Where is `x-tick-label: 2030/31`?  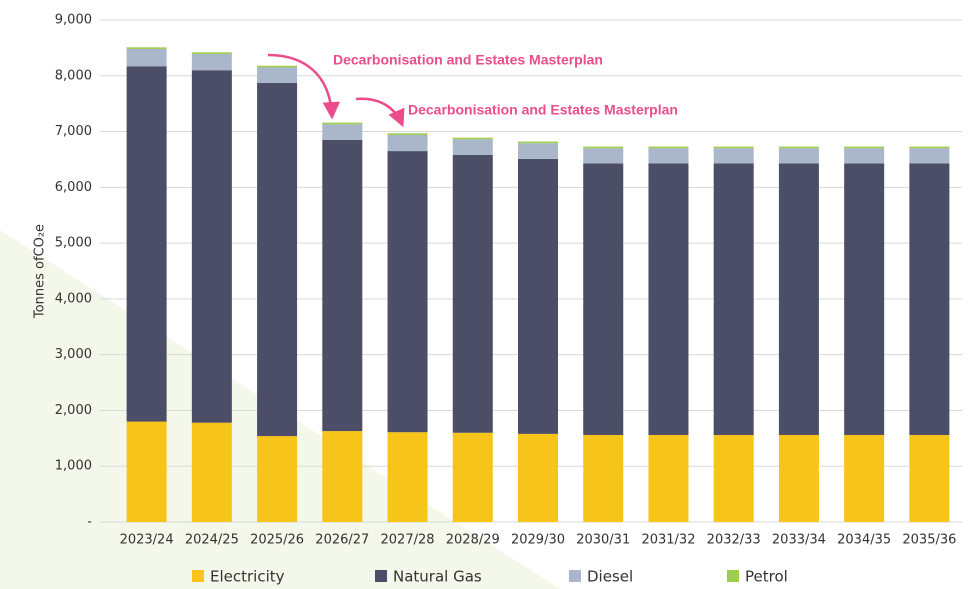
x-tick-label: 2030/31 is located at coordinates (603, 540).